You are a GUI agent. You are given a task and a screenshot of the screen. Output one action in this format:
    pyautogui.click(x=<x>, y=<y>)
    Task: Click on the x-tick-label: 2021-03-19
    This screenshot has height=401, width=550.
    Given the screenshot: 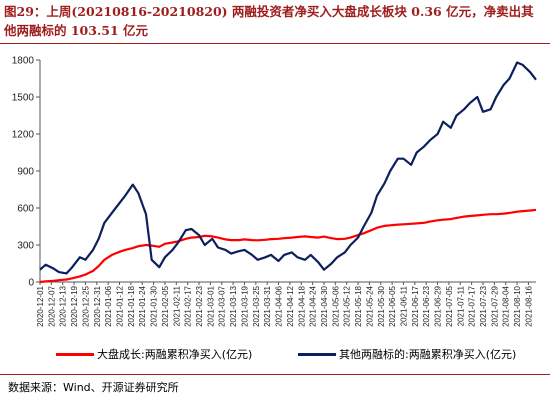 What is the action you would take?
    pyautogui.click(x=244, y=305)
    